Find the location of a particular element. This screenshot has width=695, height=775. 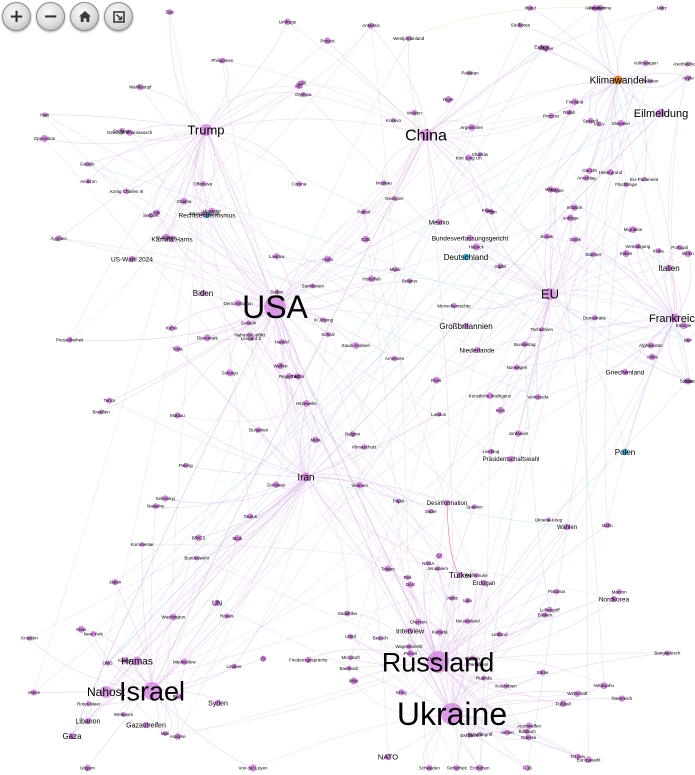

node-patriot is located at coordinates (364, 211).